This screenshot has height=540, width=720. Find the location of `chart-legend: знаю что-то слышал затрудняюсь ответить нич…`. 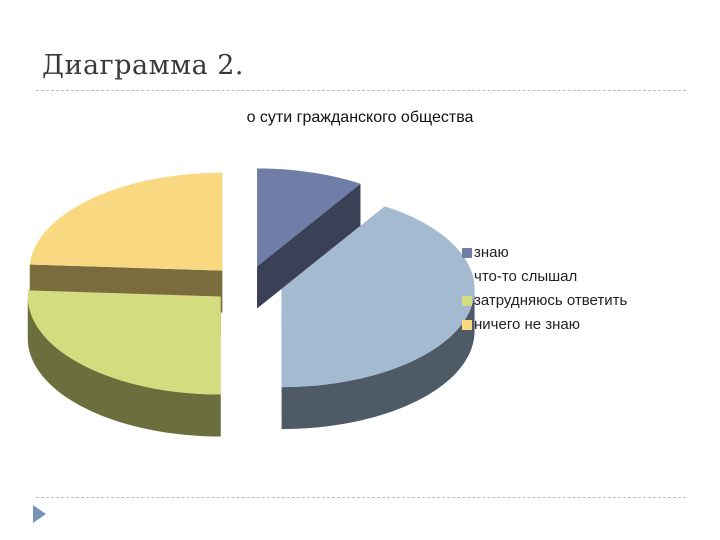

chart-legend: знаю что-то слышал затрудняюсь ответить нич… is located at coordinates (544, 289).